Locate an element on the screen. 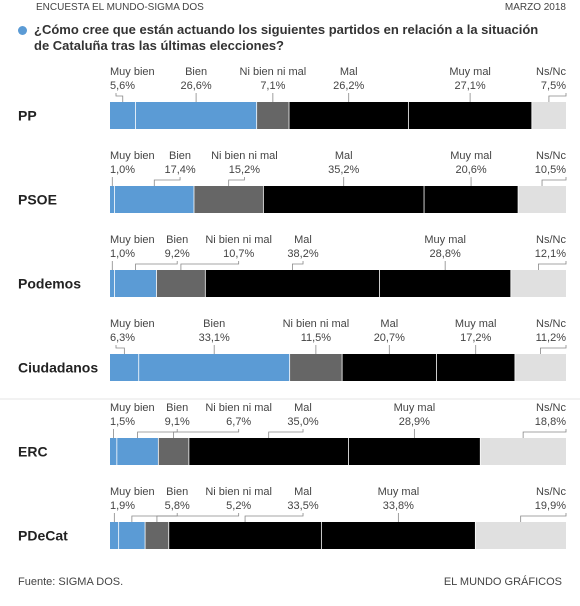 The image size is (580, 606). segment-value-label: 10,7% is located at coordinates (238, 254).